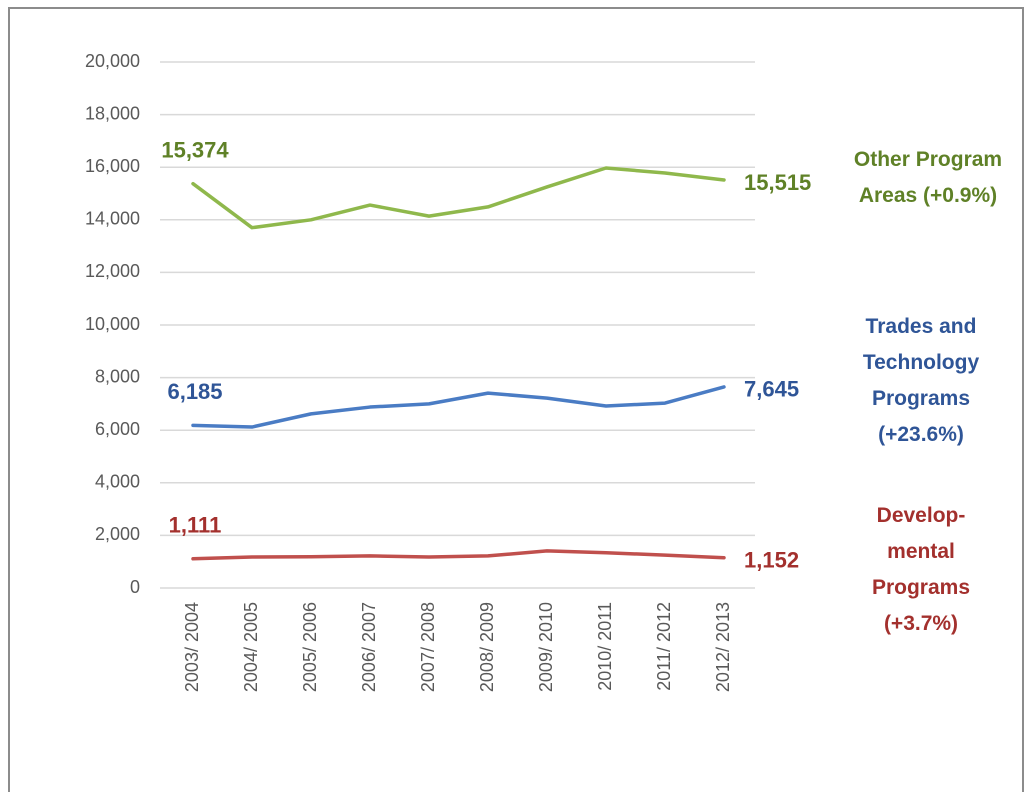  I want to click on x-tick-label: 2003/ 2004, so click(192, 647).